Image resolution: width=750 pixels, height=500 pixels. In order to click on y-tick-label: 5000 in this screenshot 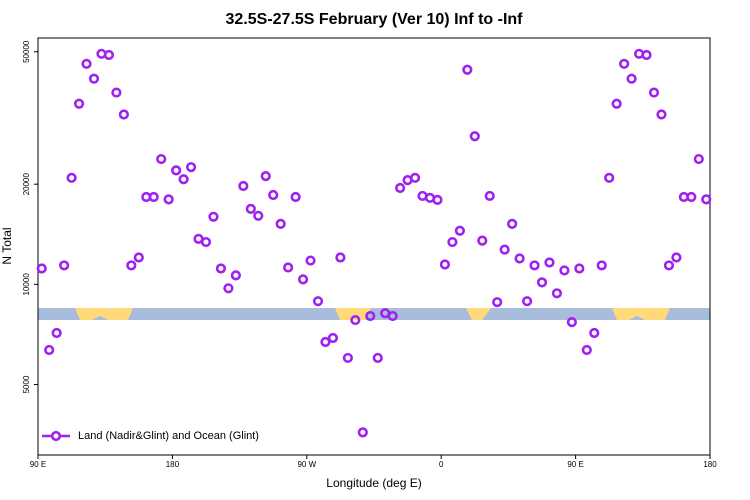, I will do `click(26, 384)`.